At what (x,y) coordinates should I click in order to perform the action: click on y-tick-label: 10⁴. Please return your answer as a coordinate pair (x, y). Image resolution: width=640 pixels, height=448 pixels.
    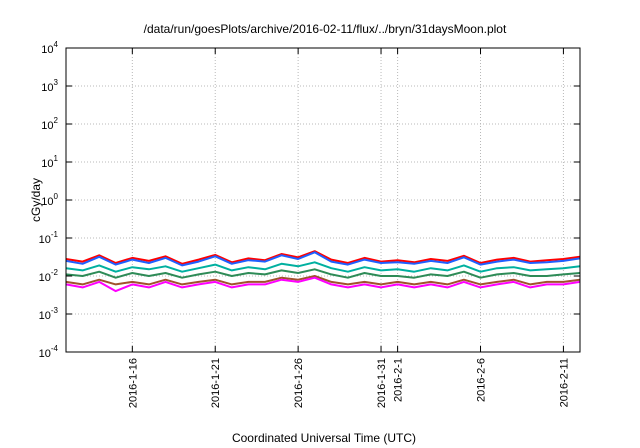
    Looking at the image, I should click on (49, 48).